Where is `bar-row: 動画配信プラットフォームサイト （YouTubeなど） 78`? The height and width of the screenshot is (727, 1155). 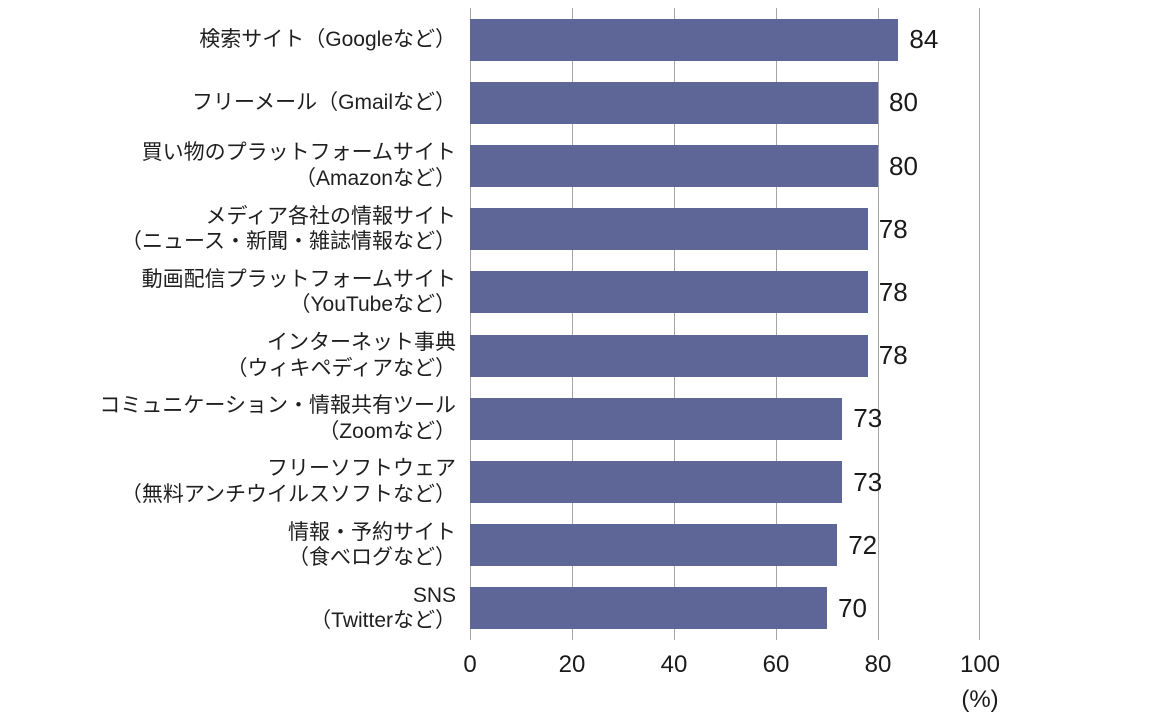 bar-row: 動画配信プラットフォームサイト （YouTubeなど） 78 is located at coordinates (577, 292).